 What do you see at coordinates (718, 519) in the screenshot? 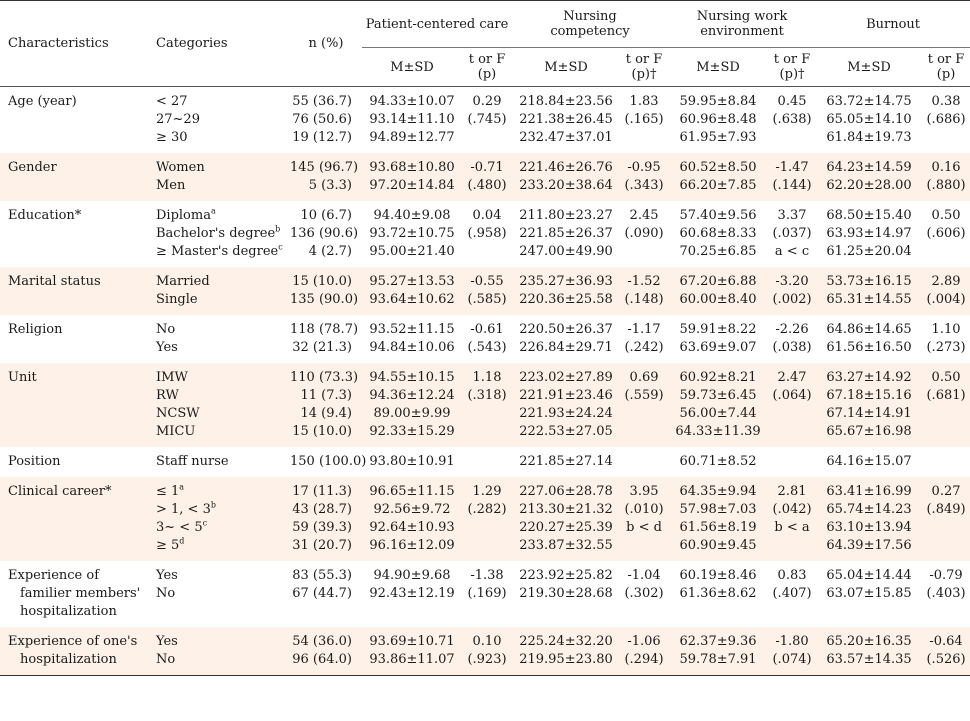
I see `cell-nwe: 64.35±9.94 57.98±7.03 61.56±8.19 60.90±9.45` at bounding box center [718, 519].